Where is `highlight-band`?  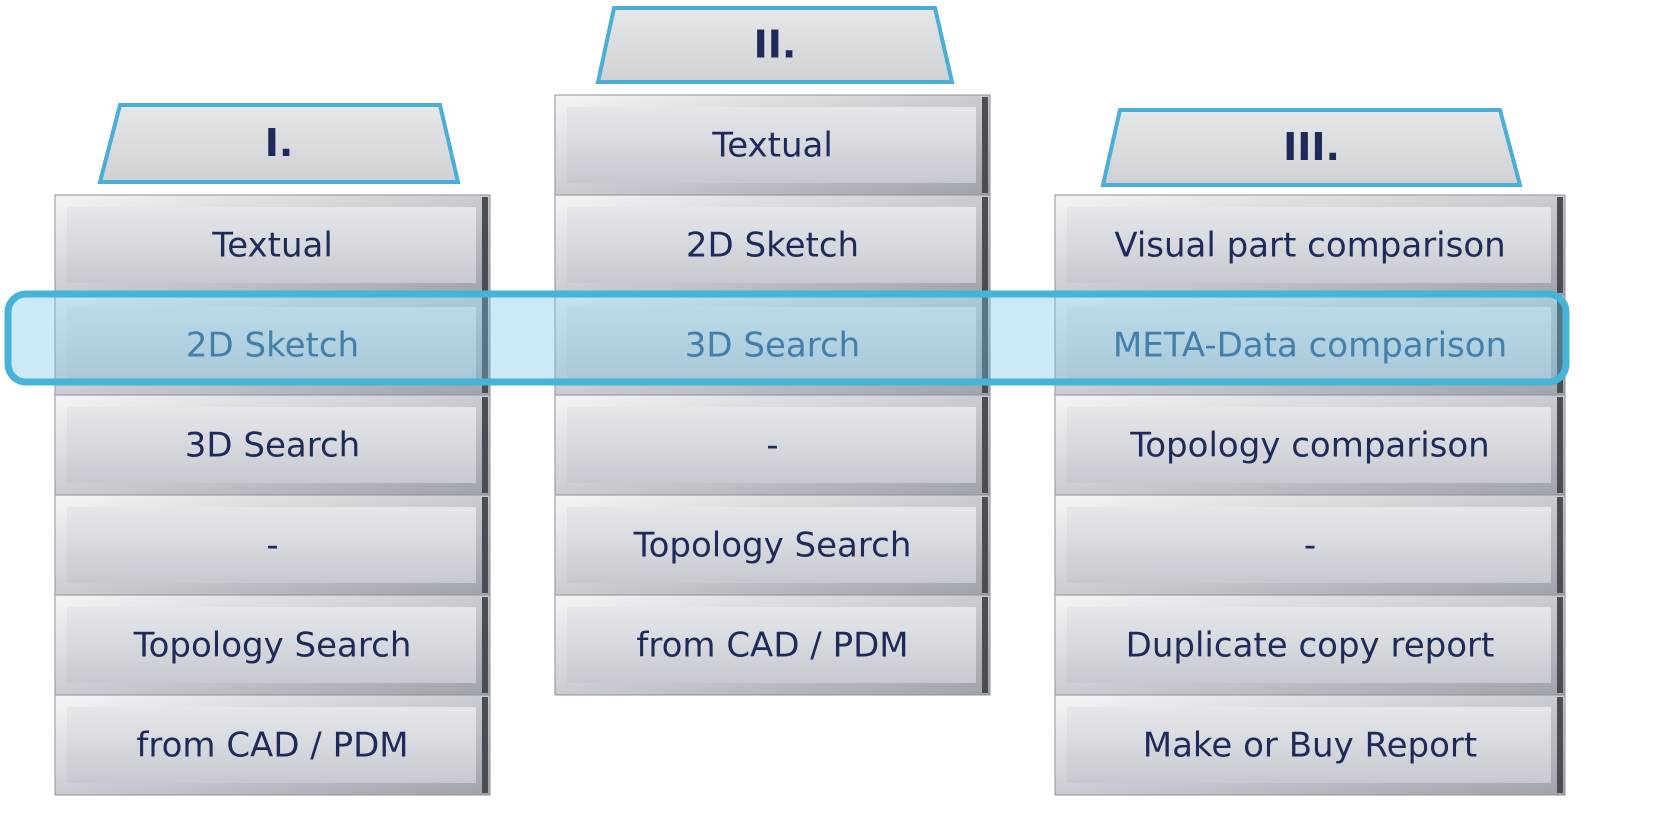 highlight-band is located at coordinates (787, 338).